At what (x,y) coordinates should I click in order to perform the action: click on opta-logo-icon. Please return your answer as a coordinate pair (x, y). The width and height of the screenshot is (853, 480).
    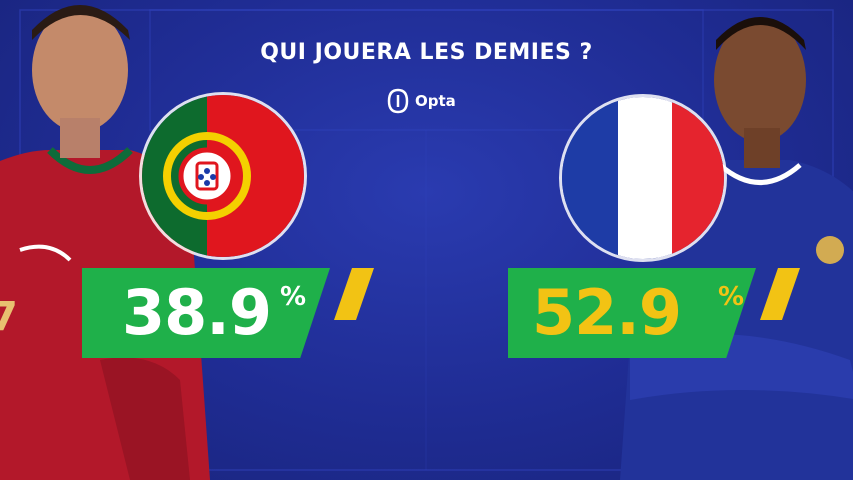
    Looking at the image, I should click on (398, 101).